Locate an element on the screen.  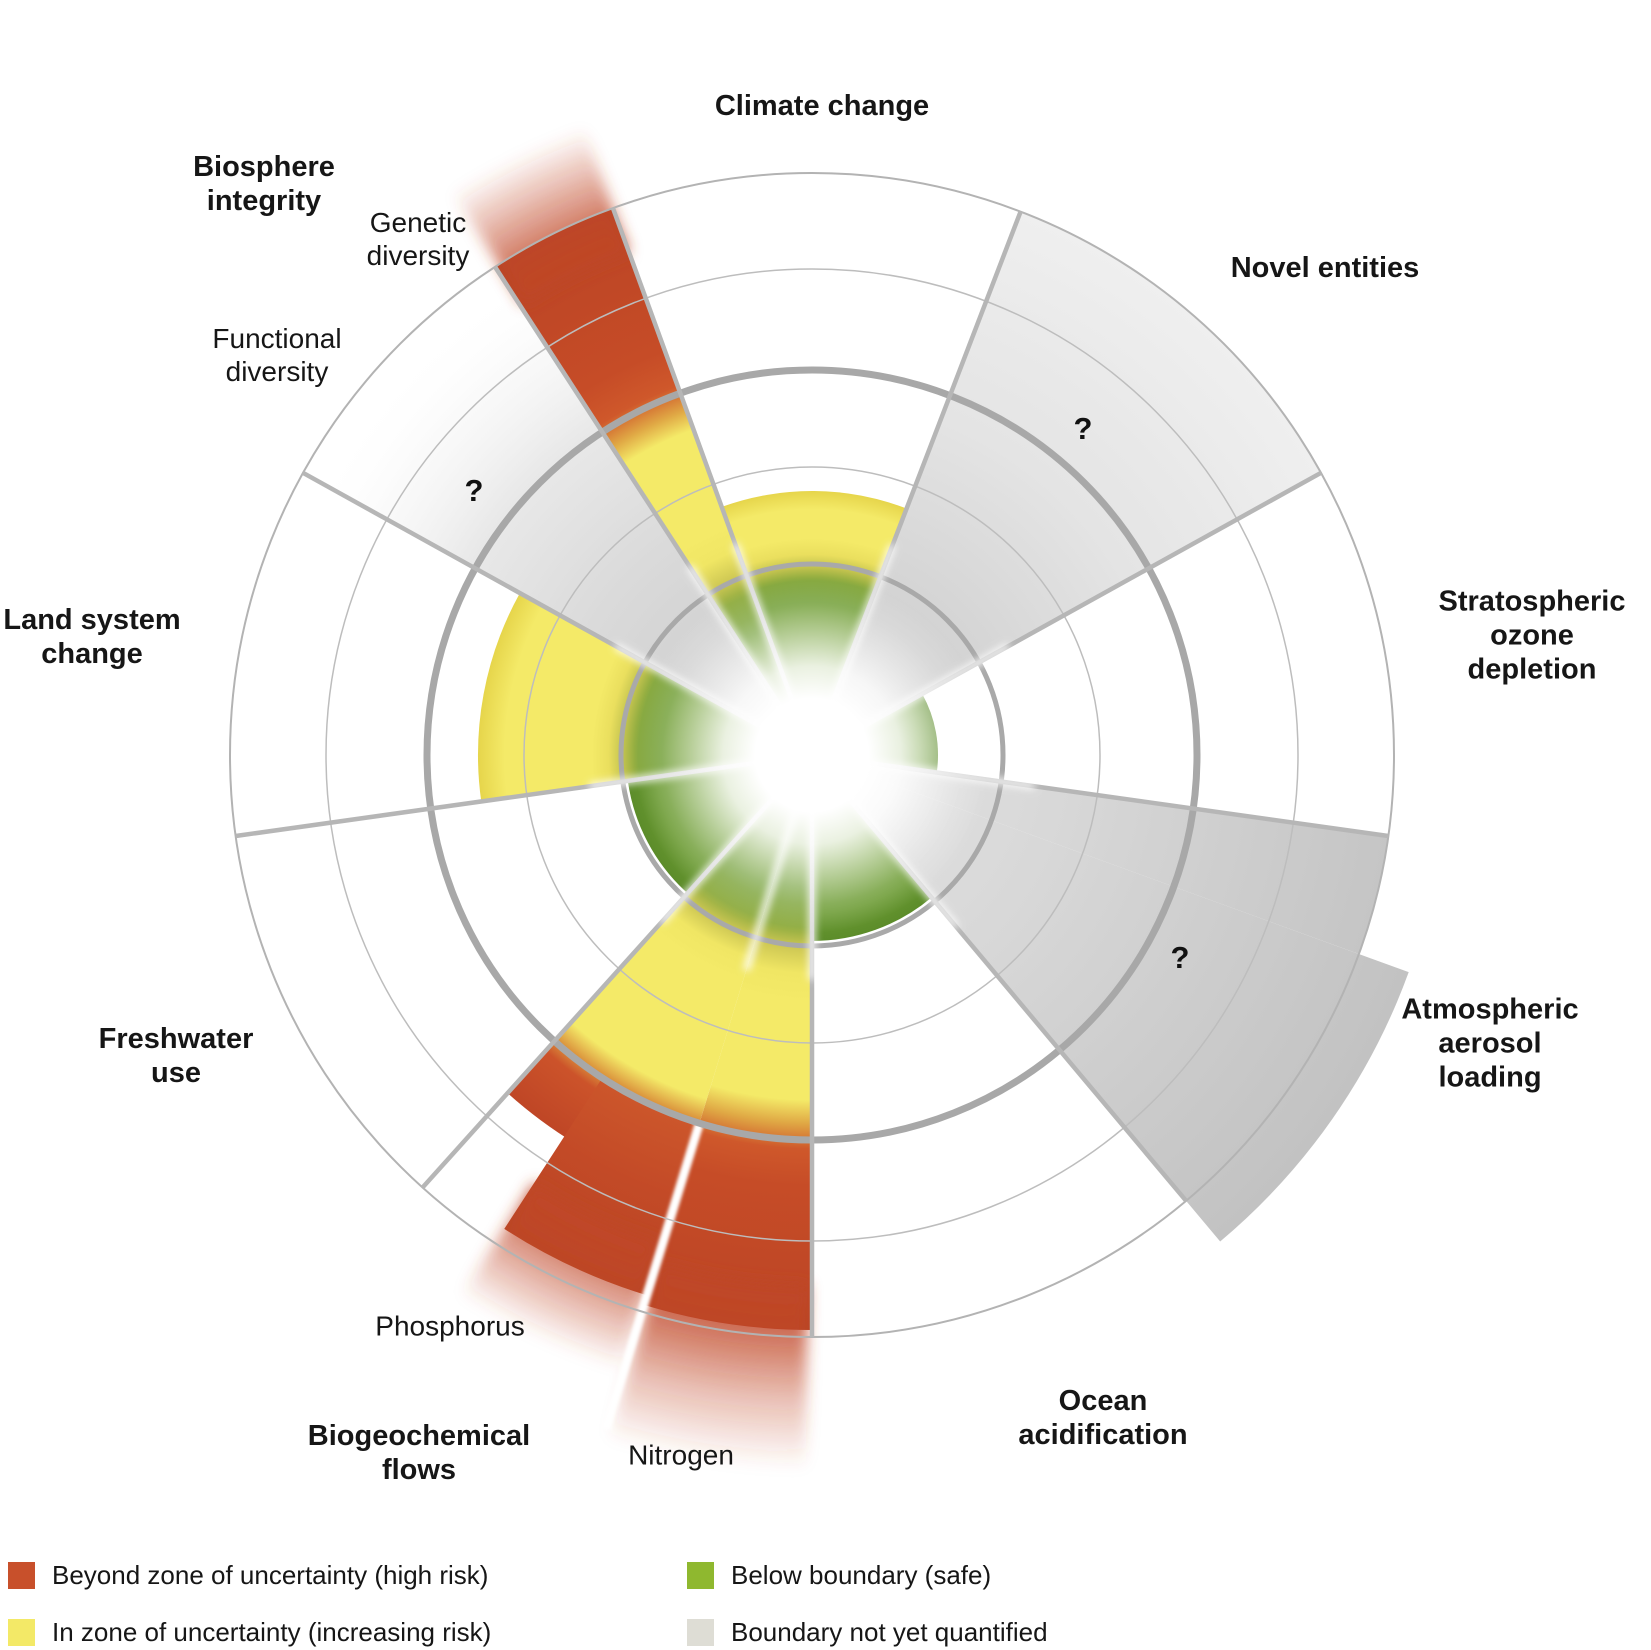
legend-item-safe: Below boundary (safe) is located at coordinates (839, 1575).